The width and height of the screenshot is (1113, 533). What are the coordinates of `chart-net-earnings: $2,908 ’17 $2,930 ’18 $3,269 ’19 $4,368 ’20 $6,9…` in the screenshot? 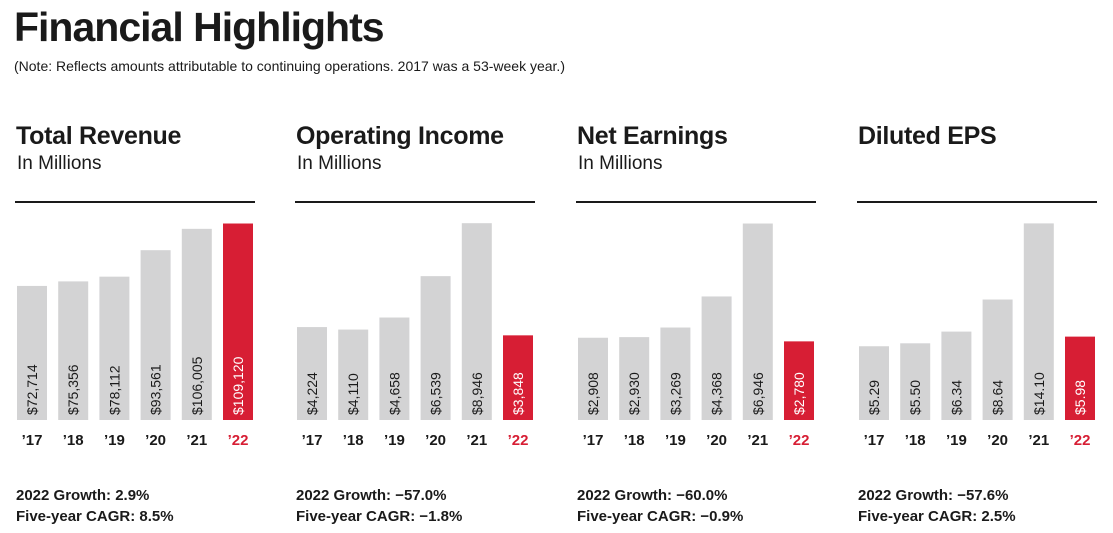 It's located at (696, 336).